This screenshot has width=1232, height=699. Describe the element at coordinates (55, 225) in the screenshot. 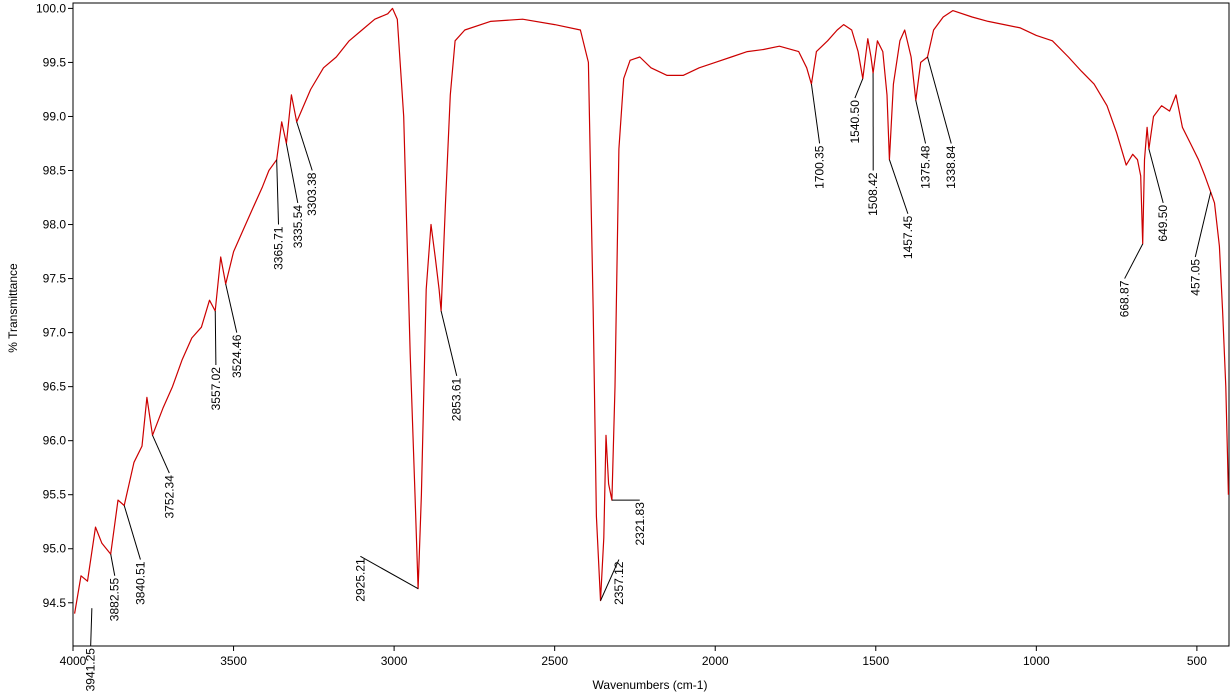

I see `y-tick-label: 98.0` at that location.